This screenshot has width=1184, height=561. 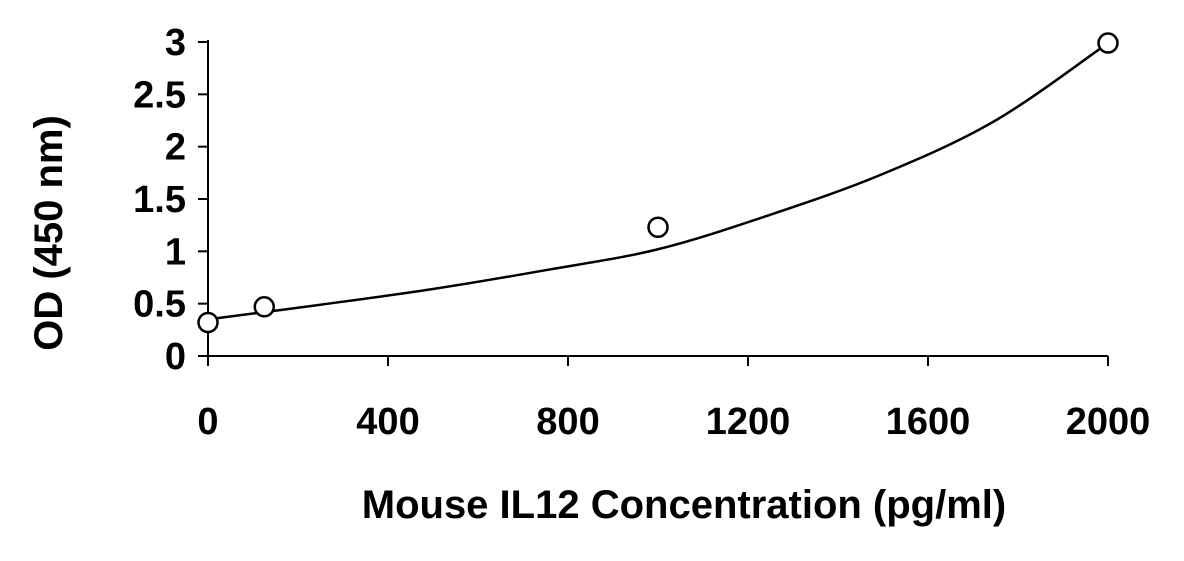 I want to click on x-tick-label: 2000, so click(x=1108, y=422).